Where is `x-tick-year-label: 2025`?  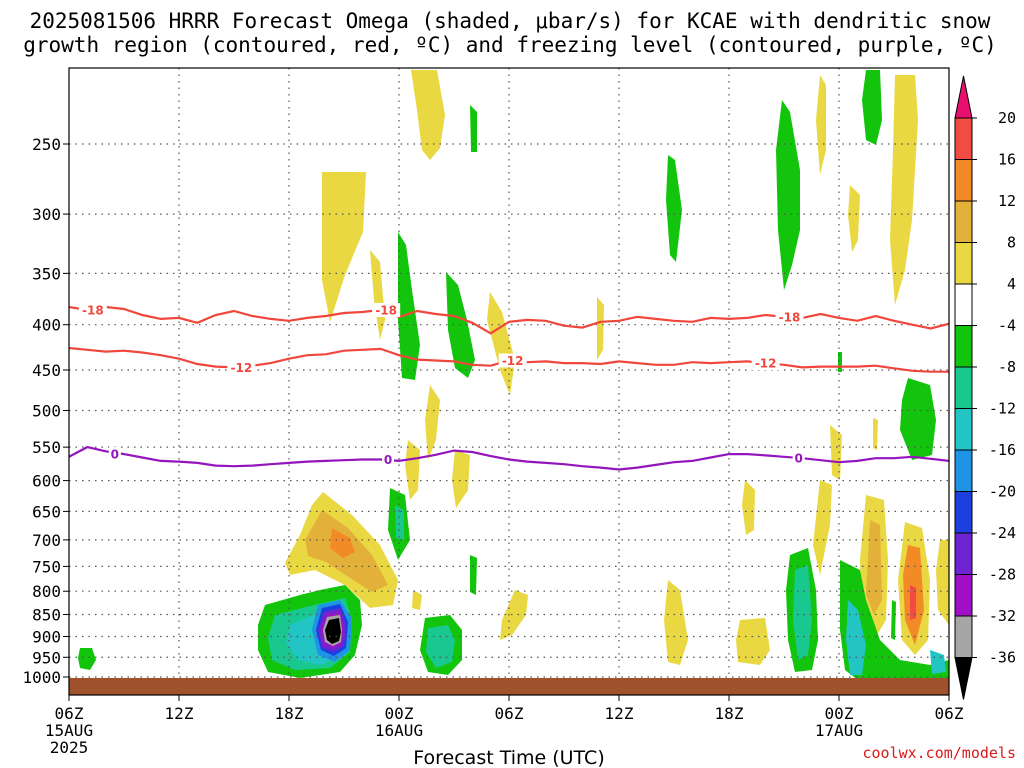 x-tick-year-label: 2025 is located at coordinates (69, 747).